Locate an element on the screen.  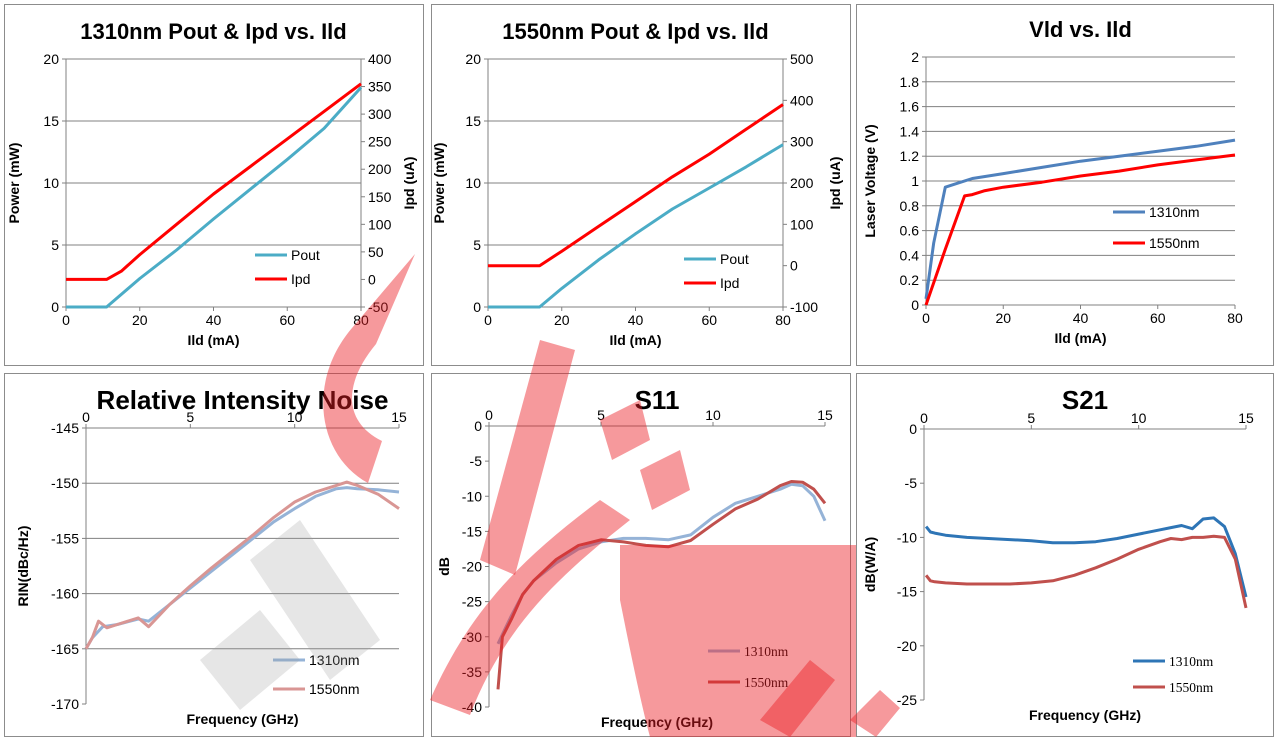
y-axis-label: dB is located at coordinates (444, 566).